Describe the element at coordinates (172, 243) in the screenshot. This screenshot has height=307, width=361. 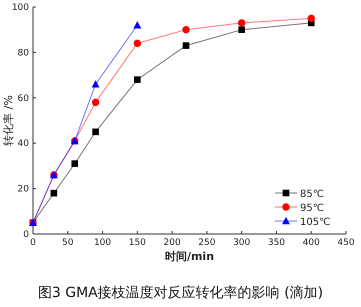
I see `x-tick-label: 200` at that location.